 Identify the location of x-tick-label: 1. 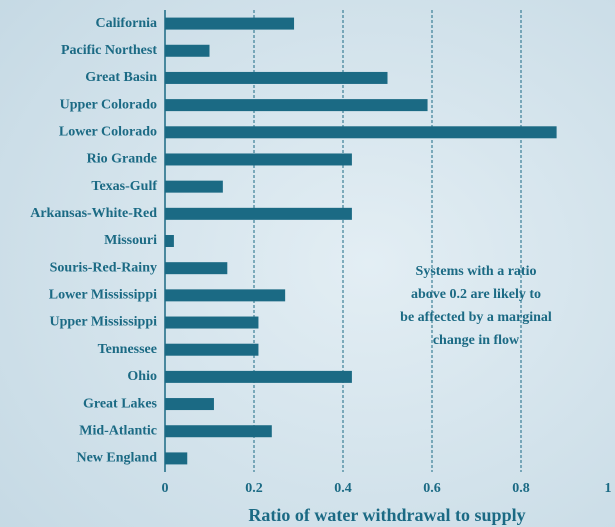
(608, 488).